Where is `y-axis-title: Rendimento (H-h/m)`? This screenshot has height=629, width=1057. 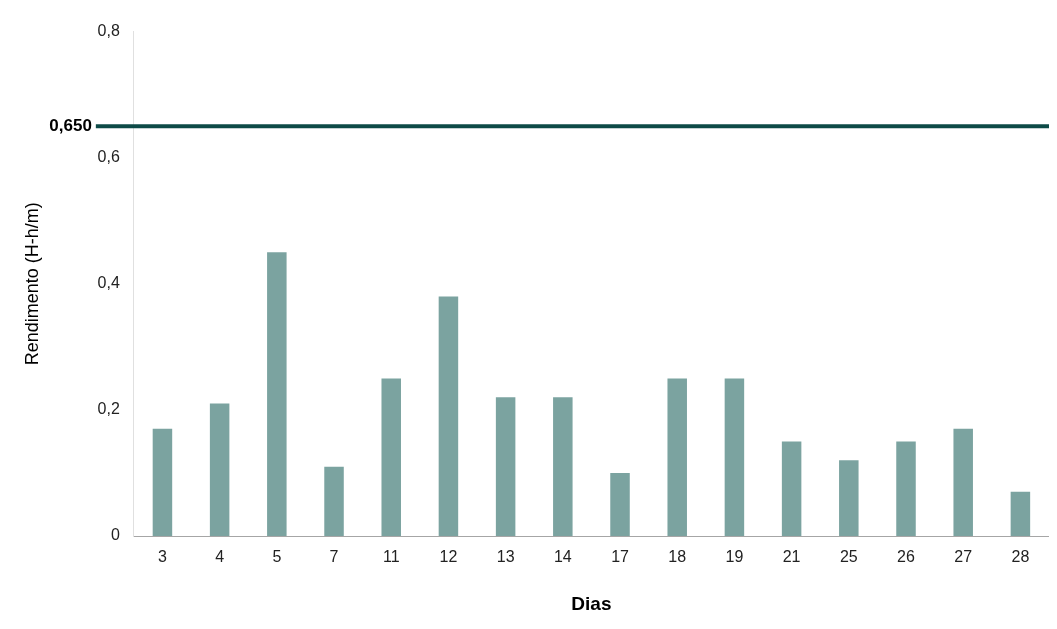 y-axis-title: Rendimento (H-h/m) is located at coordinates (31, 284).